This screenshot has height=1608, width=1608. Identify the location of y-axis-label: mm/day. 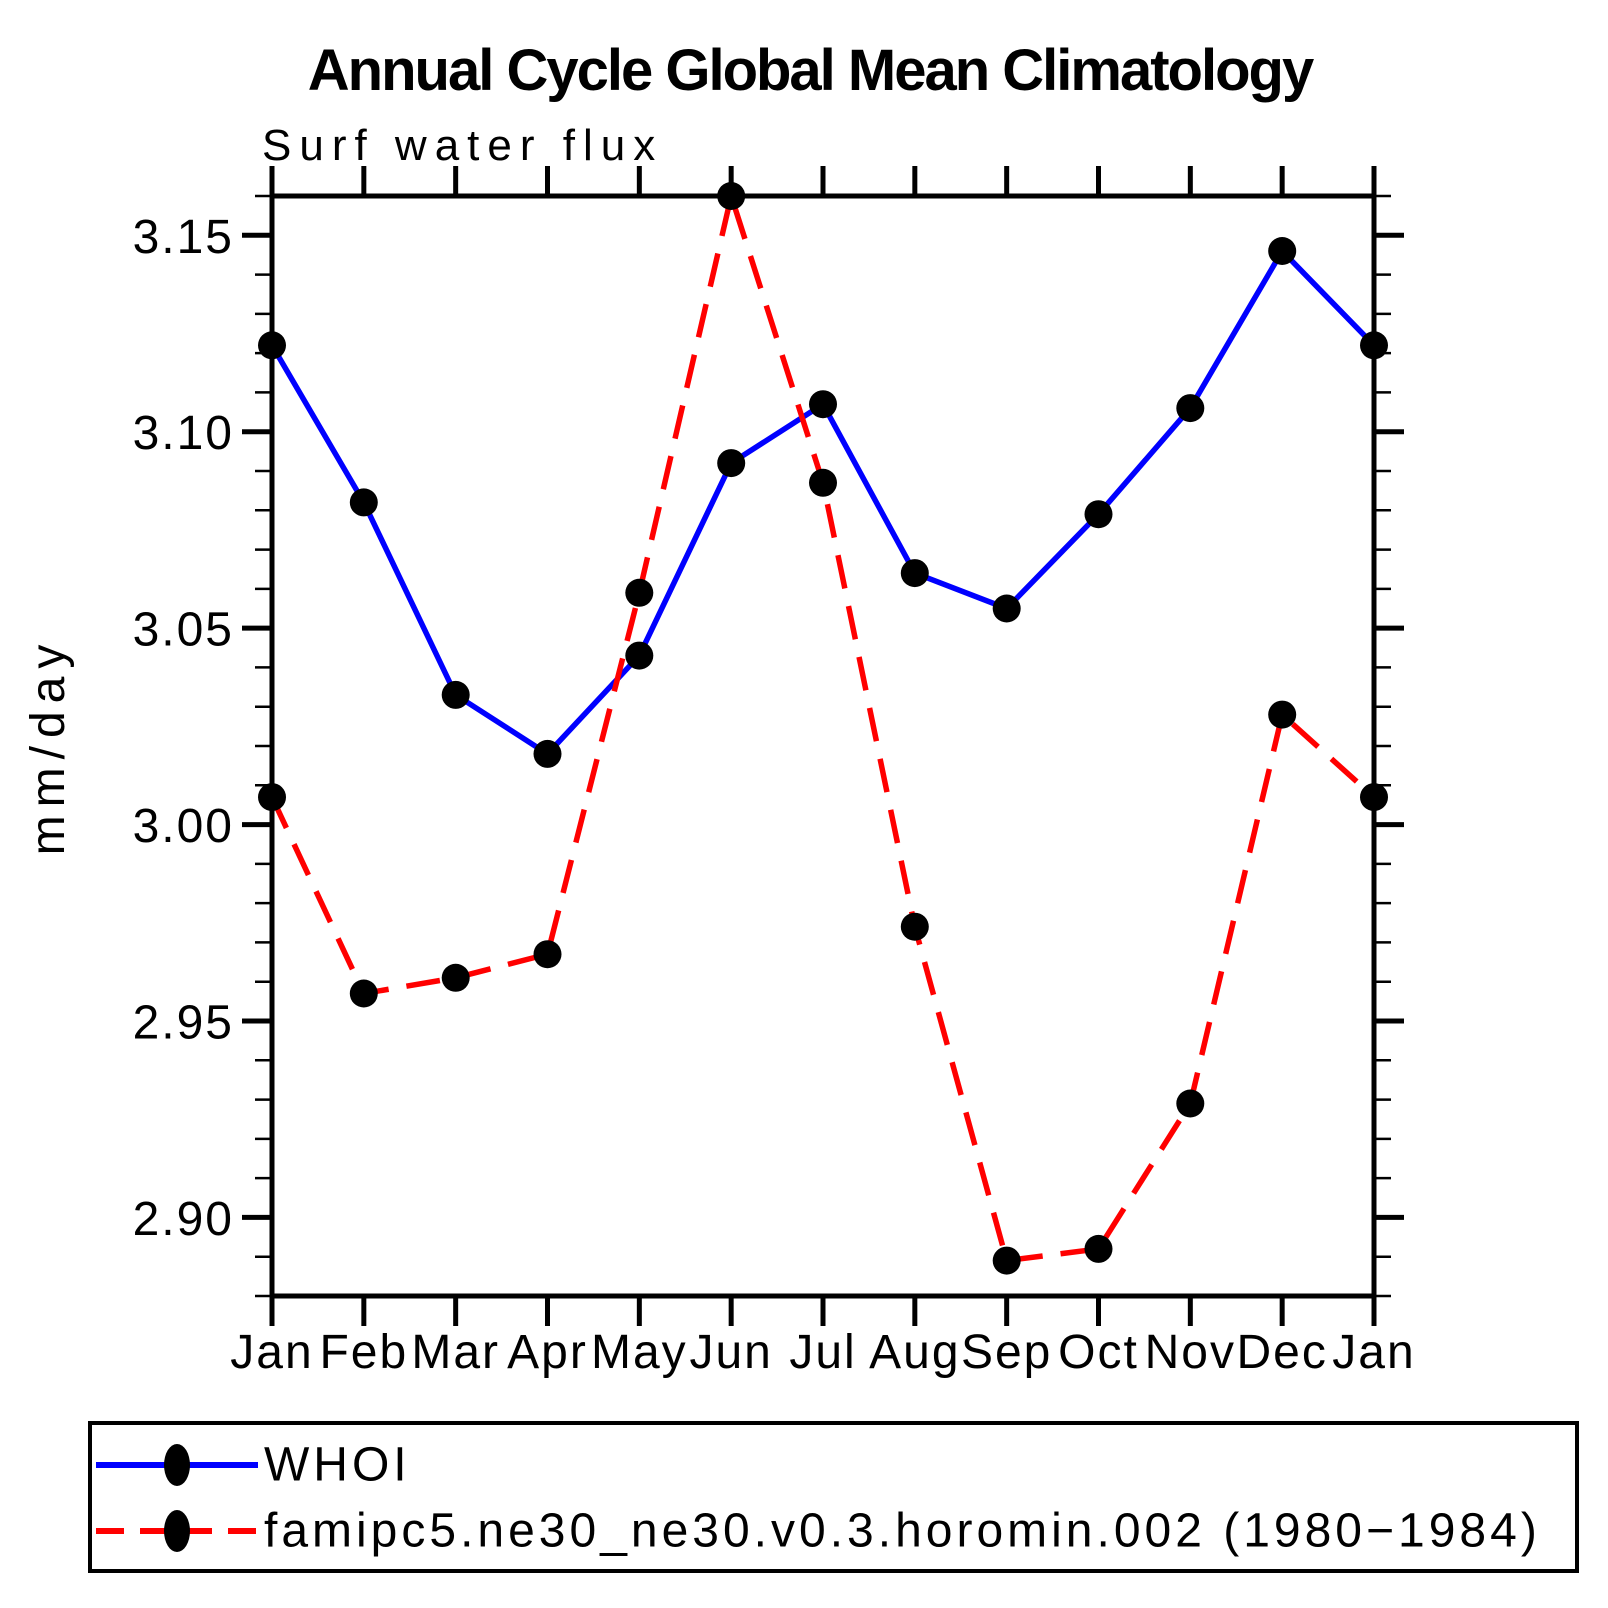
(48, 746).